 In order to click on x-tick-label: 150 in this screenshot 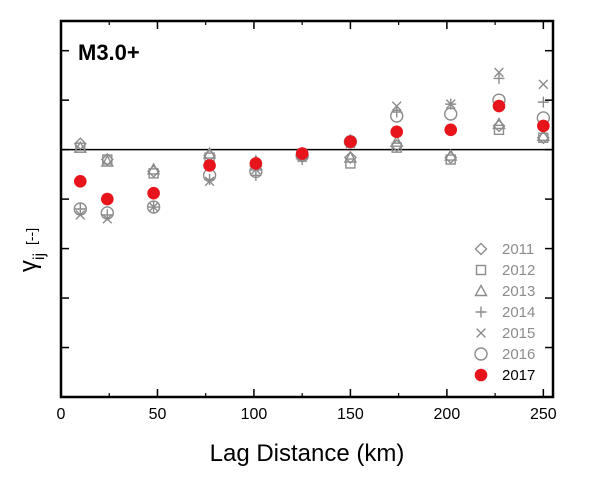, I will do `click(350, 414)`.